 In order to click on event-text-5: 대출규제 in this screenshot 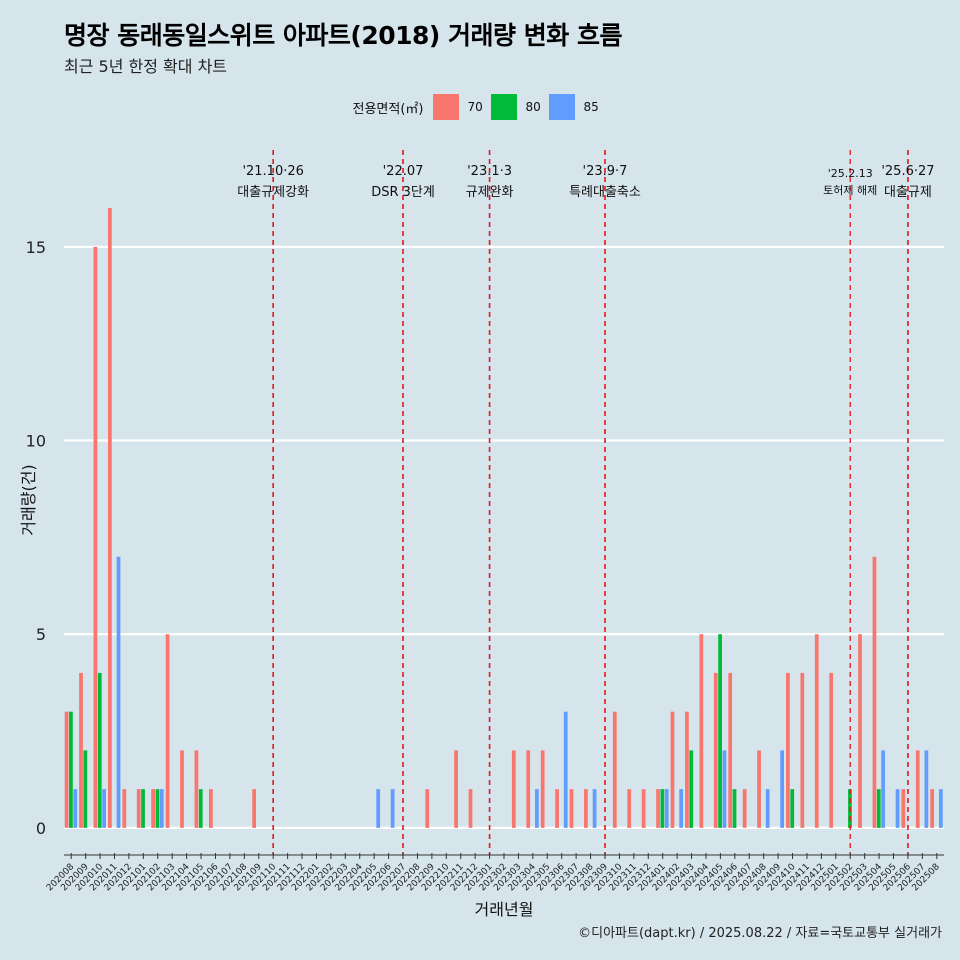, I will do `click(908, 192)`.